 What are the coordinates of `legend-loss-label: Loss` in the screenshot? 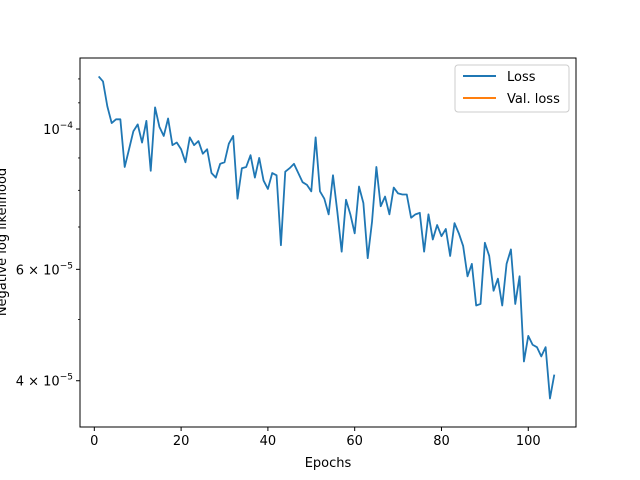 It's located at (521, 77).